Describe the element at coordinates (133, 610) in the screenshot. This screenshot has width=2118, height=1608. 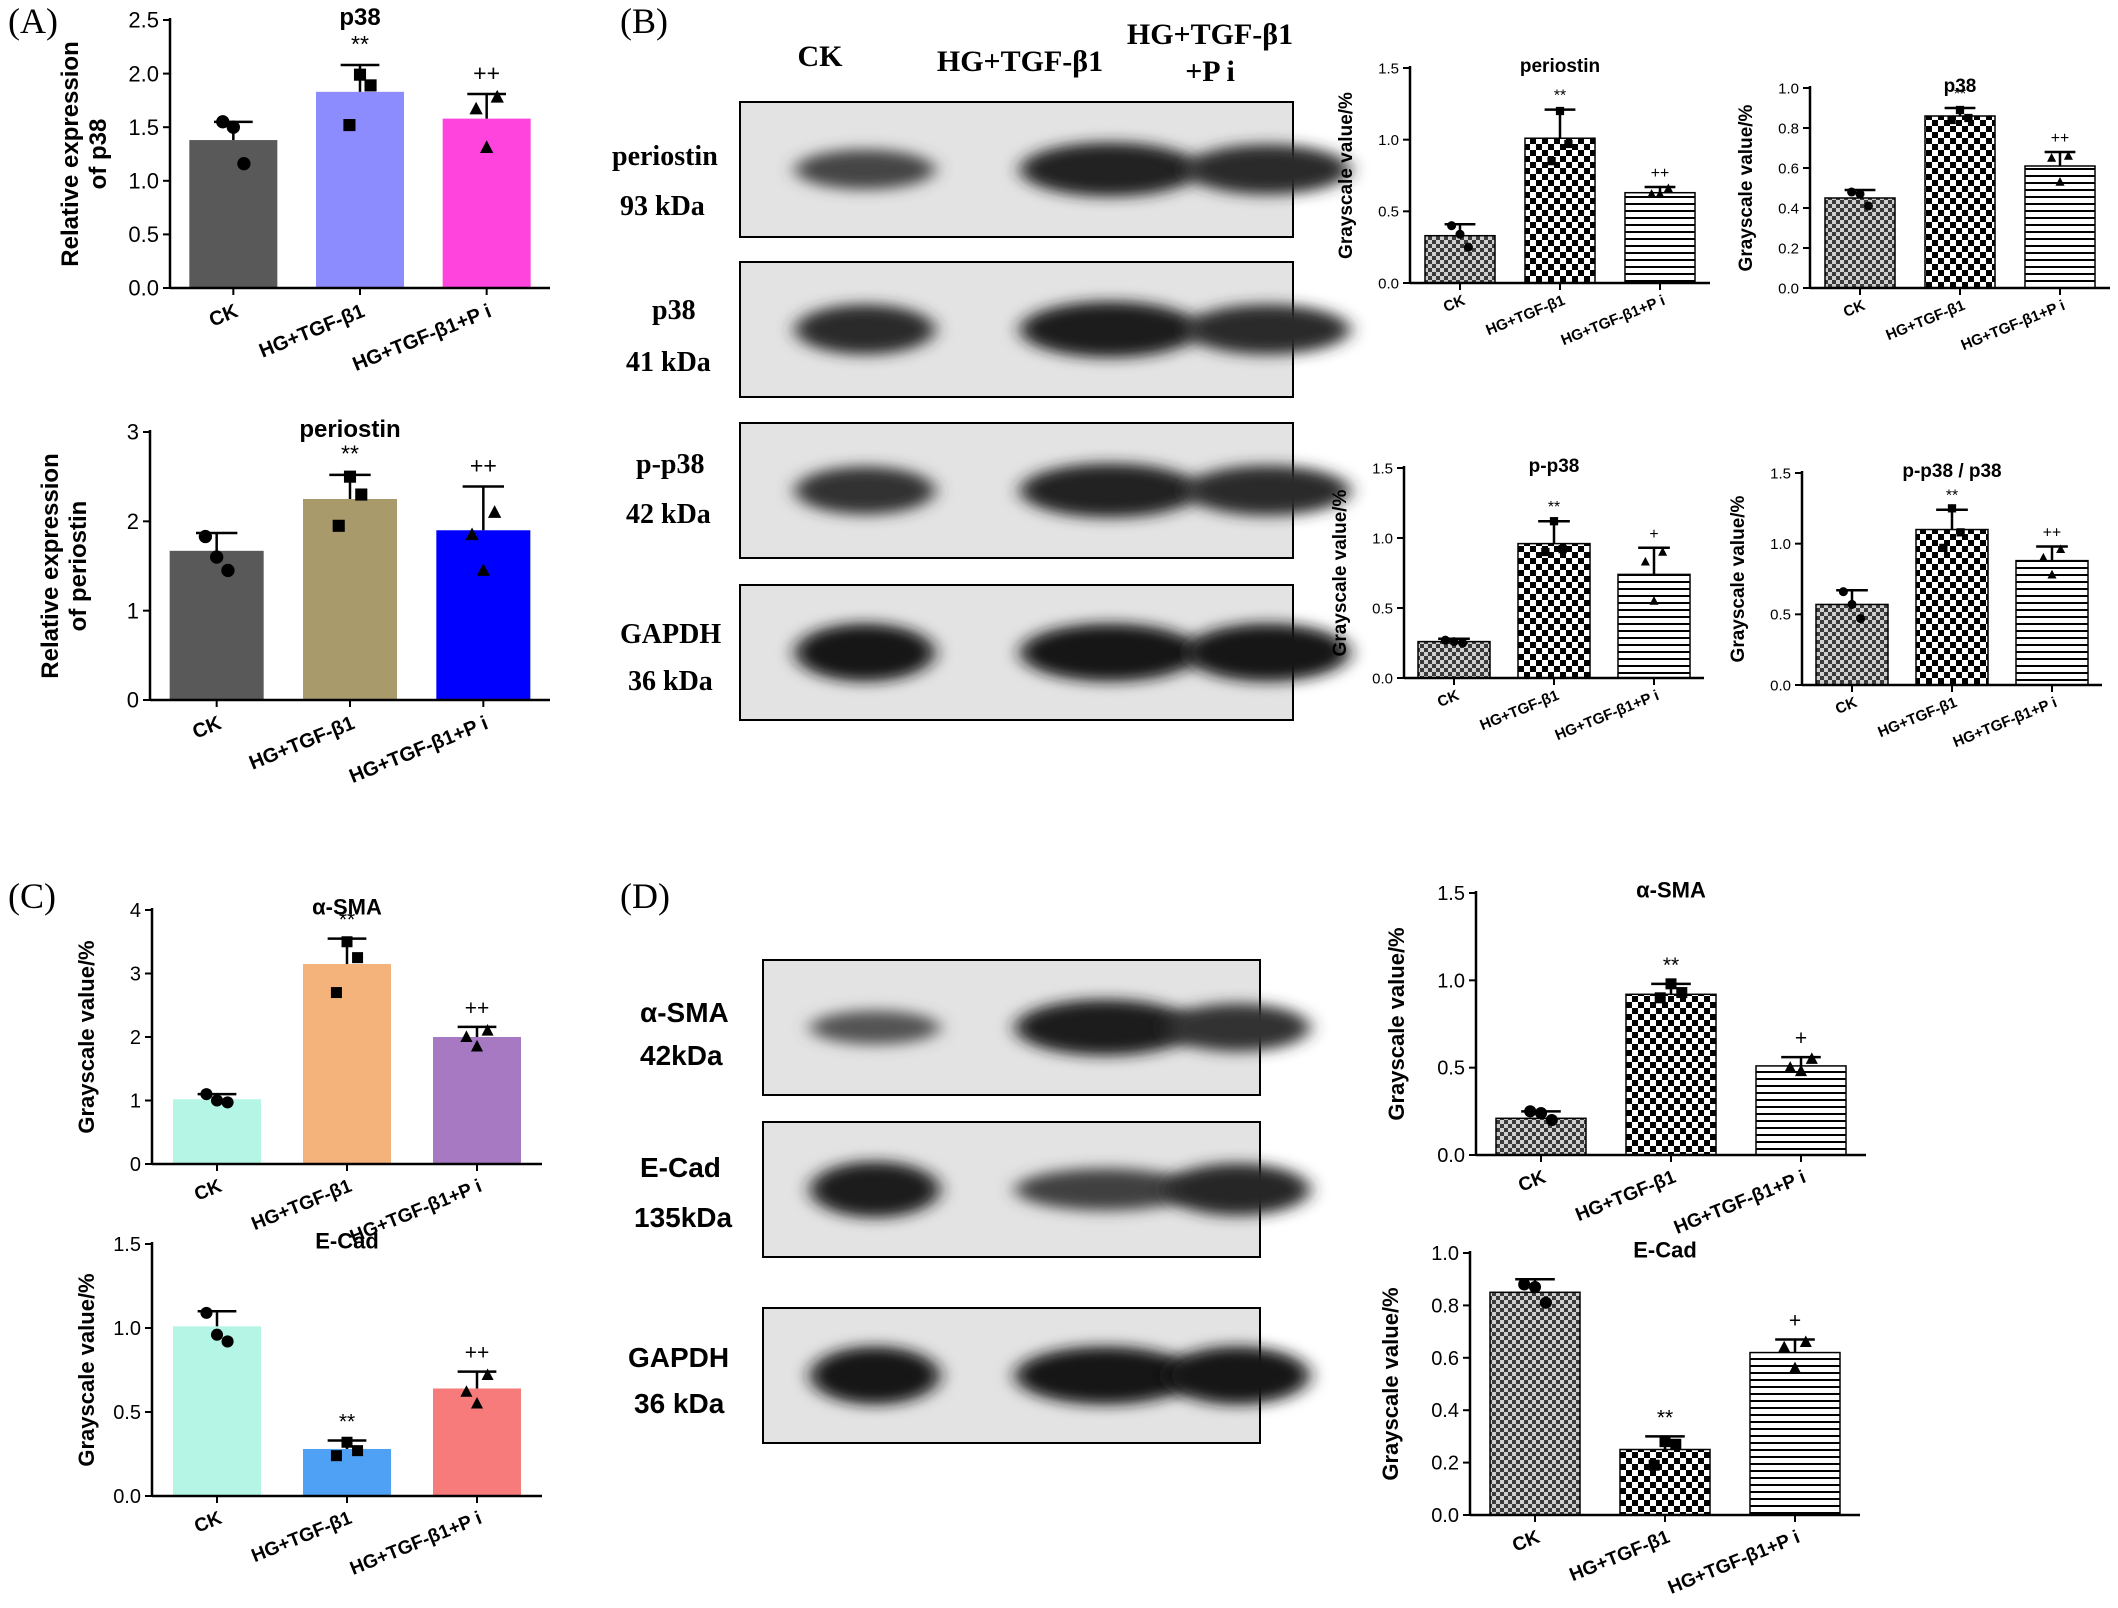
I see `ytick-label-a2-1: 1` at that location.